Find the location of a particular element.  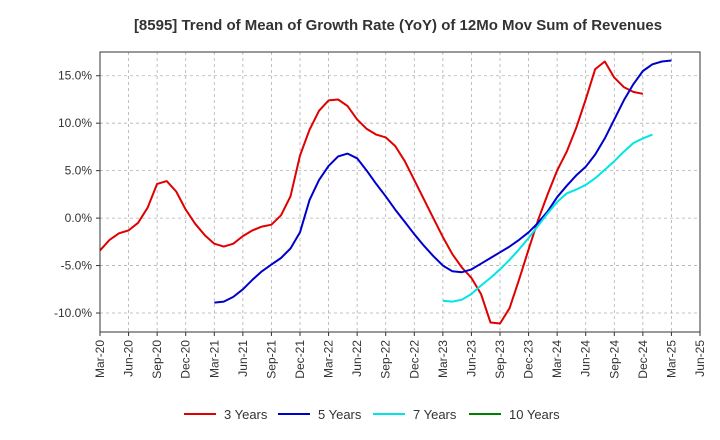

x-tick-label: Sep-22 is located at coordinates (386, 359).